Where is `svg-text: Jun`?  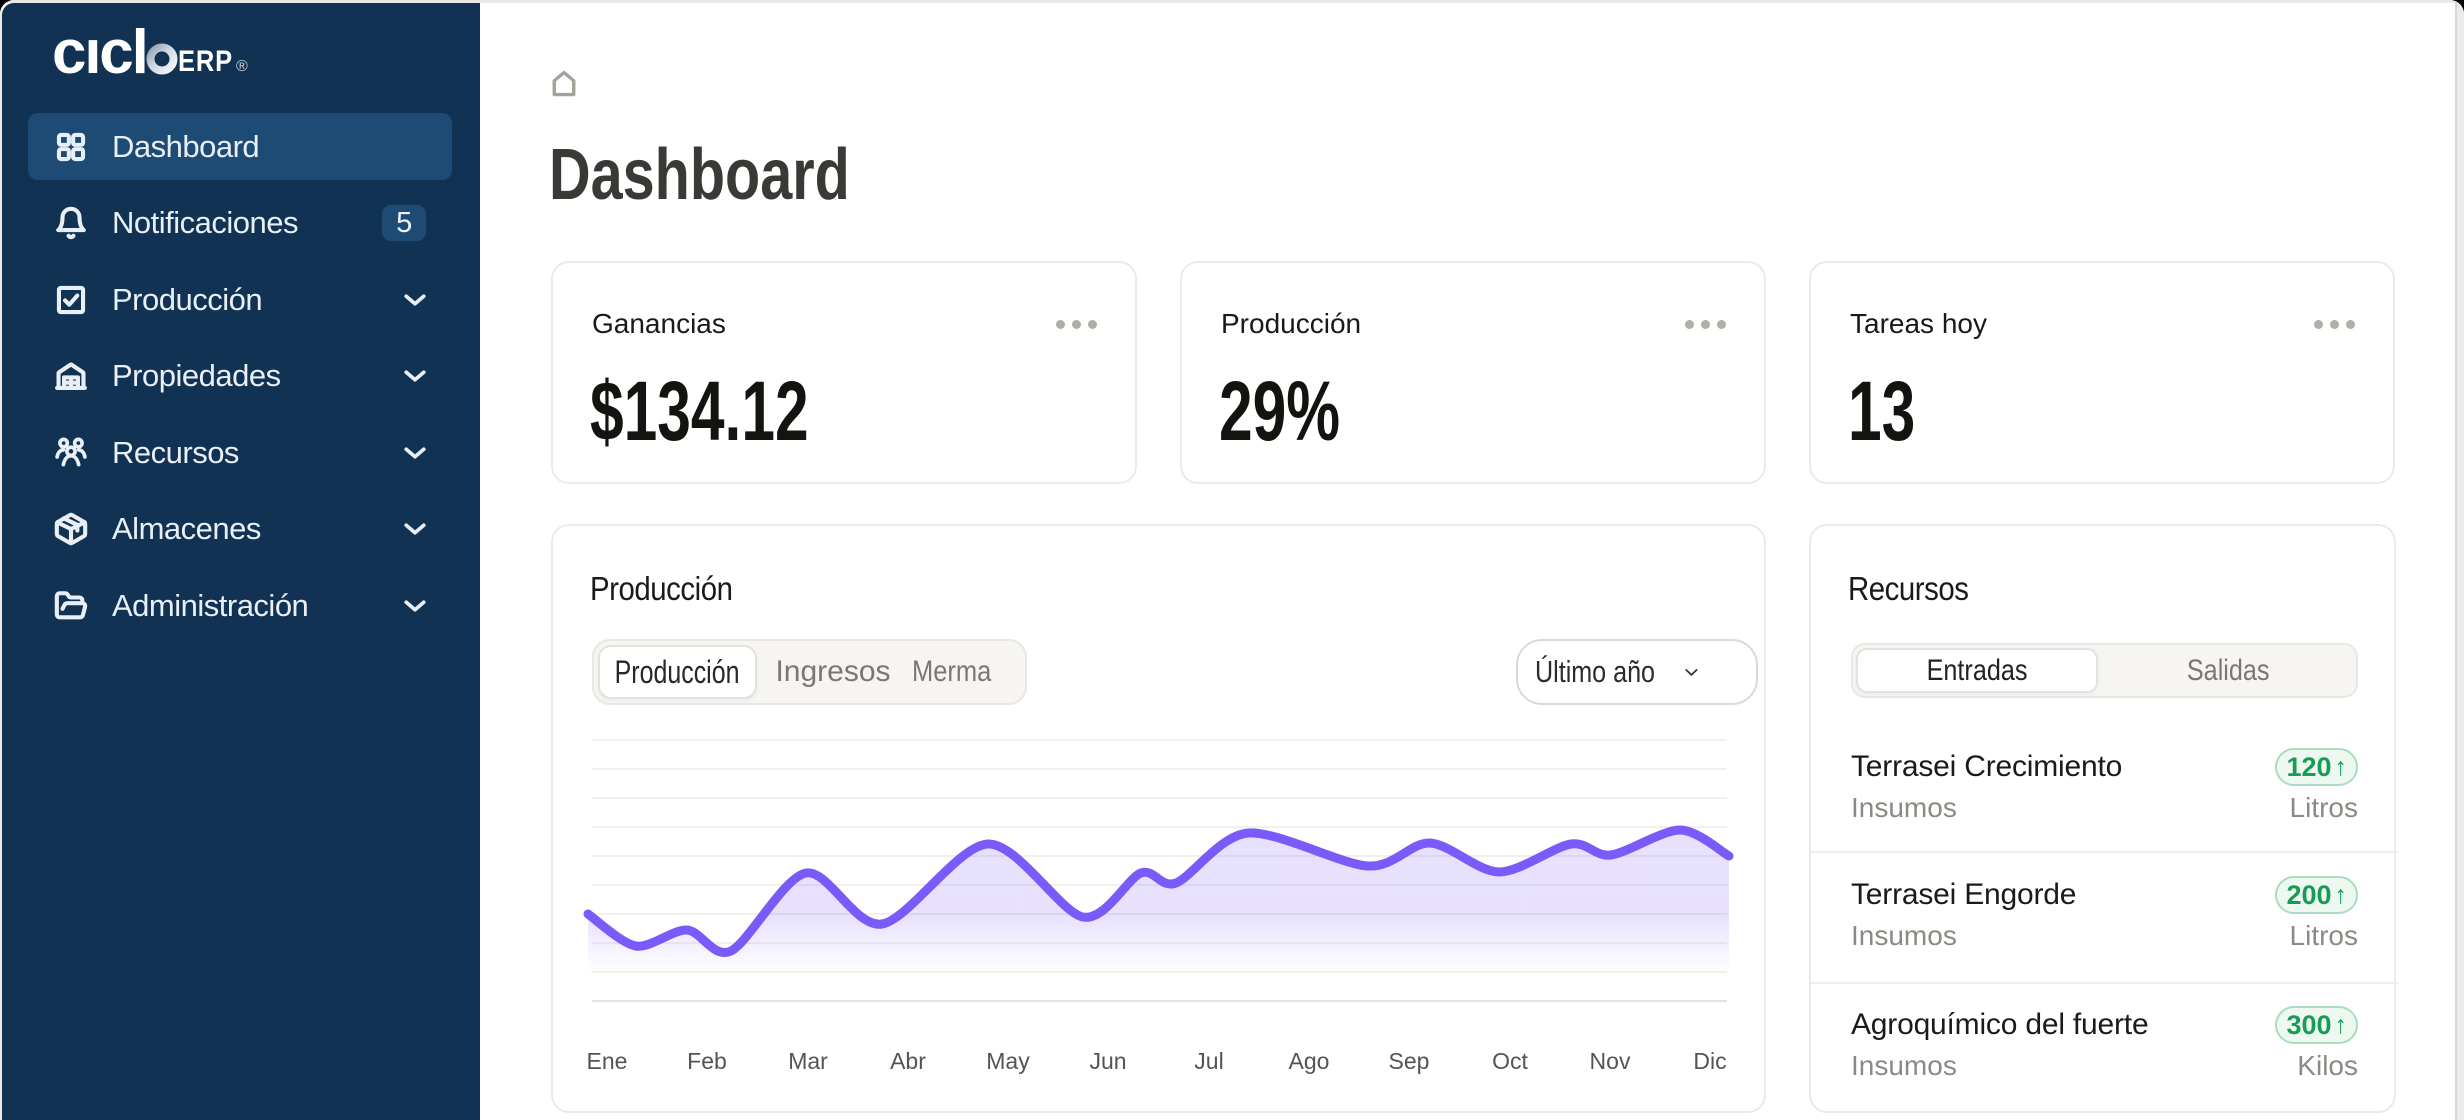
svg-text: Jun is located at coordinates (1107, 1061).